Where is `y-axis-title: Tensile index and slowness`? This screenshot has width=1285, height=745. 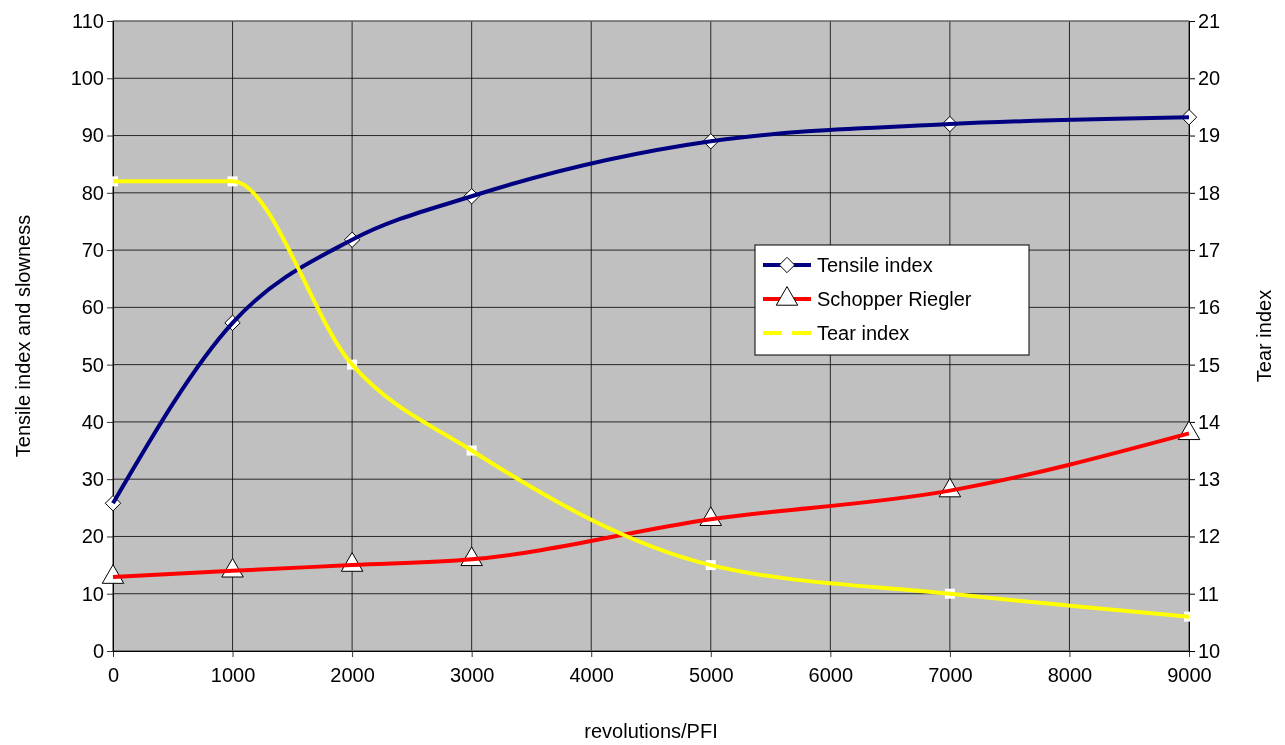 y-axis-title: Tensile index and slowness is located at coordinates (23, 336).